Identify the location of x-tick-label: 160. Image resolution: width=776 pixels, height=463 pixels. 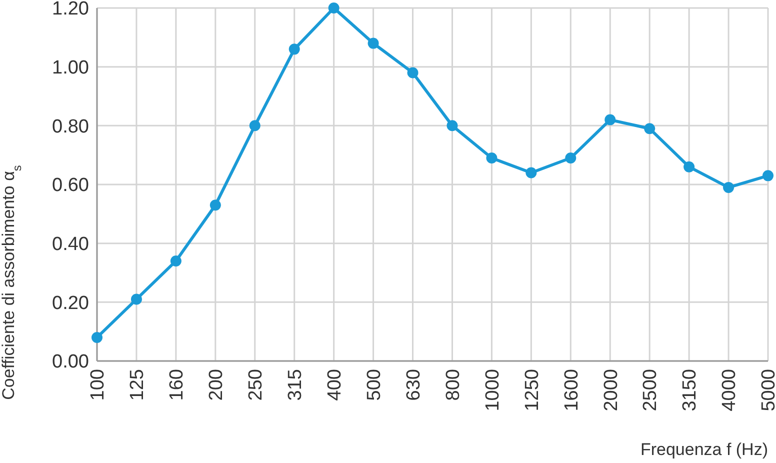
(177, 385).